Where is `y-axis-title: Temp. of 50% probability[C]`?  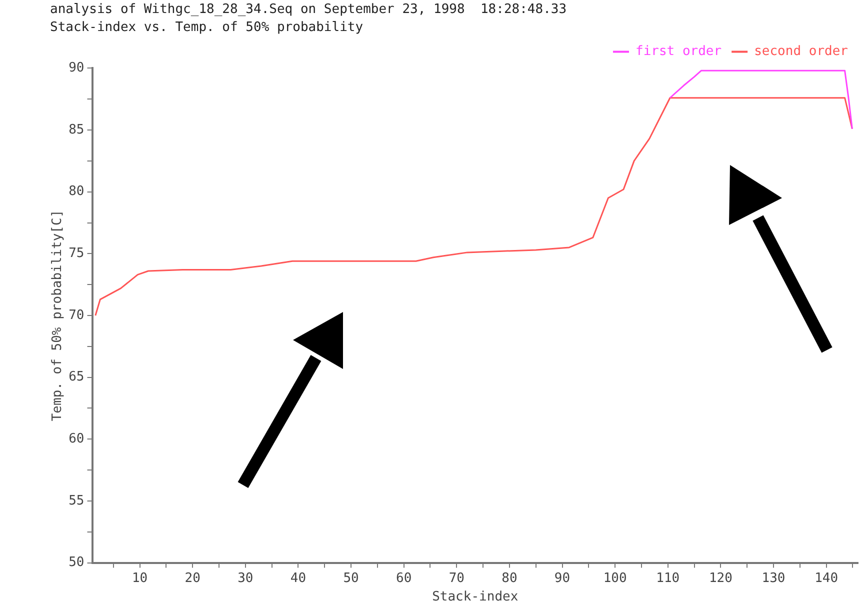
y-axis-title: Temp. of 50% probability[C] is located at coordinates (58, 316).